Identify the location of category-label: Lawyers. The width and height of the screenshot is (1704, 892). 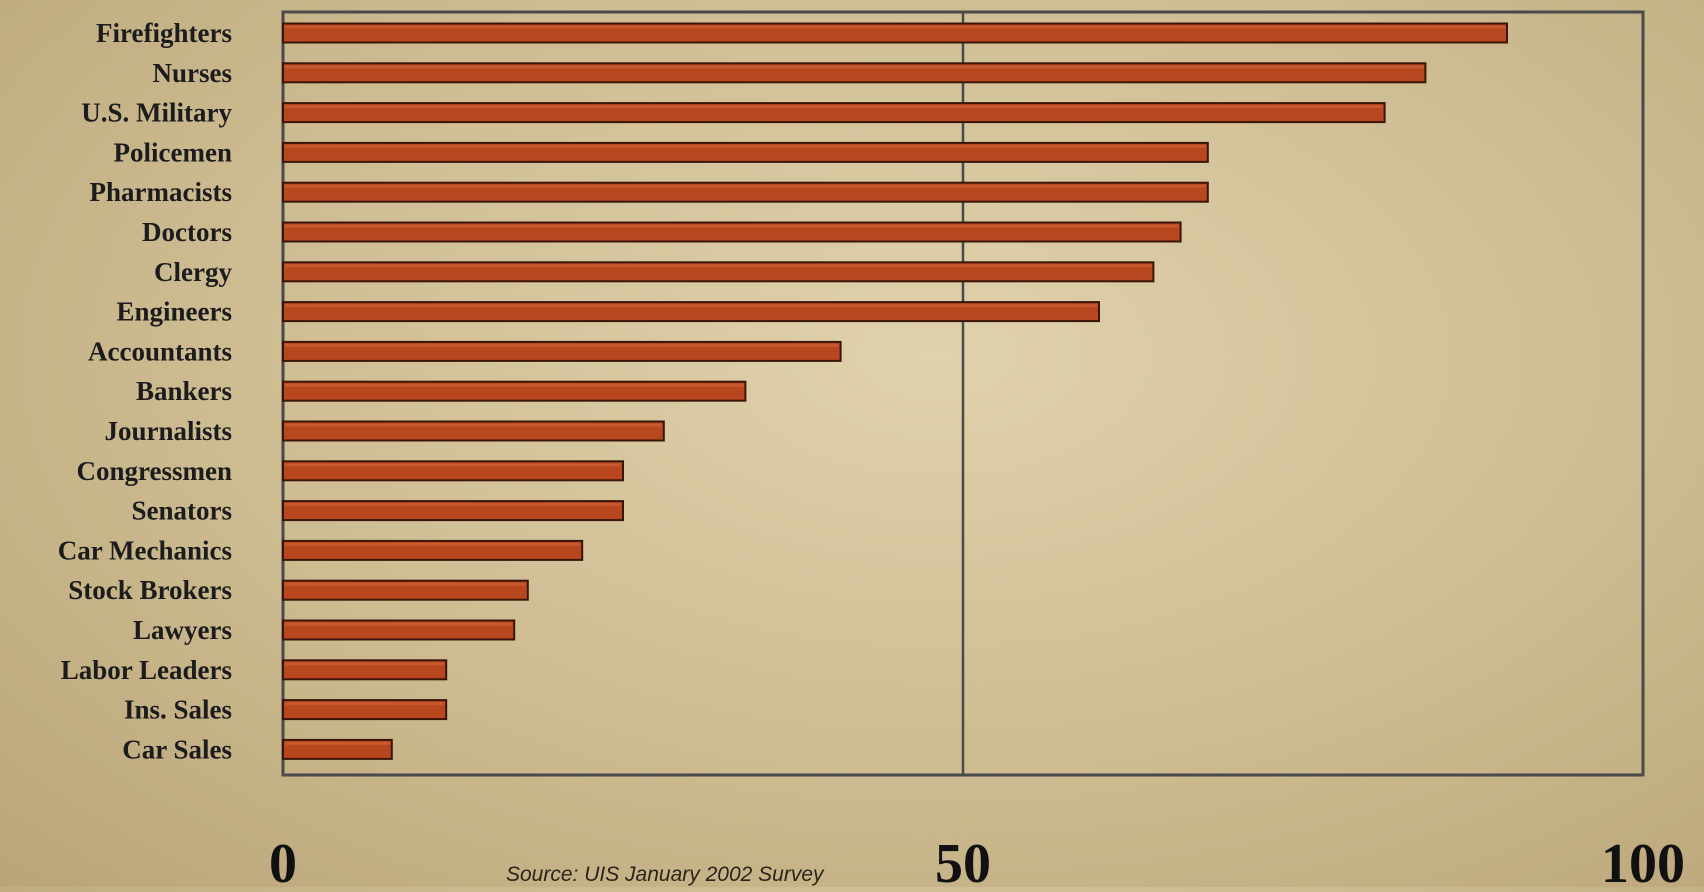
(182, 630).